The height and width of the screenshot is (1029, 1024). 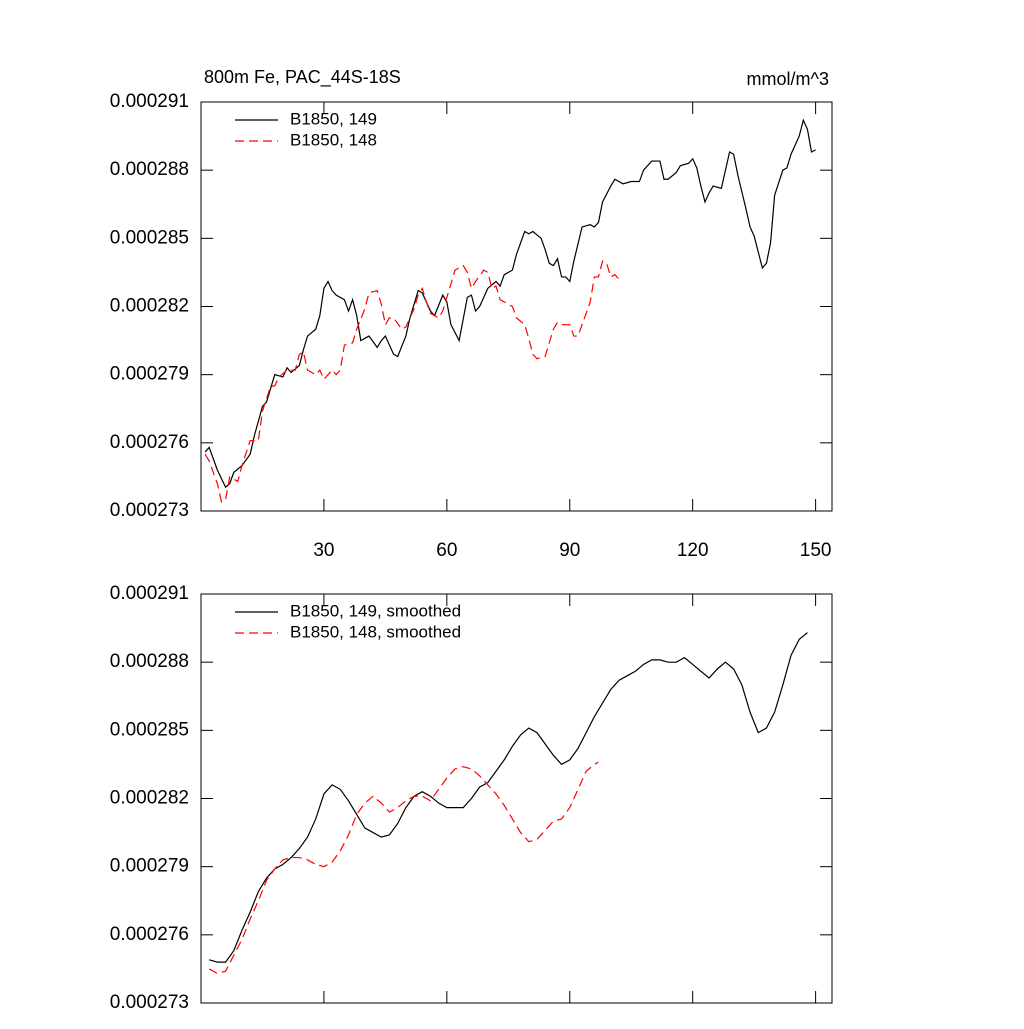 What do you see at coordinates (323, 550) in the screenshot?
I see `x-tick-label: 30` at bounding box center [323, 550].